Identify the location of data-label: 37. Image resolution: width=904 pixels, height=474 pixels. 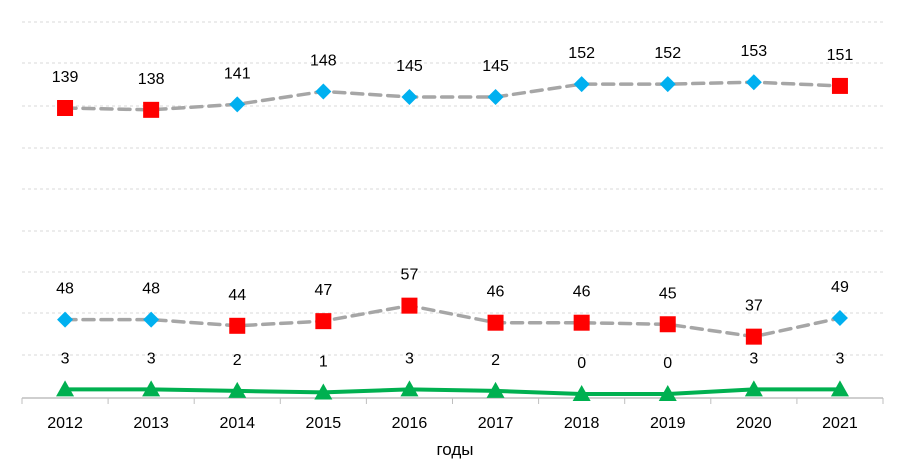
(754, 306).